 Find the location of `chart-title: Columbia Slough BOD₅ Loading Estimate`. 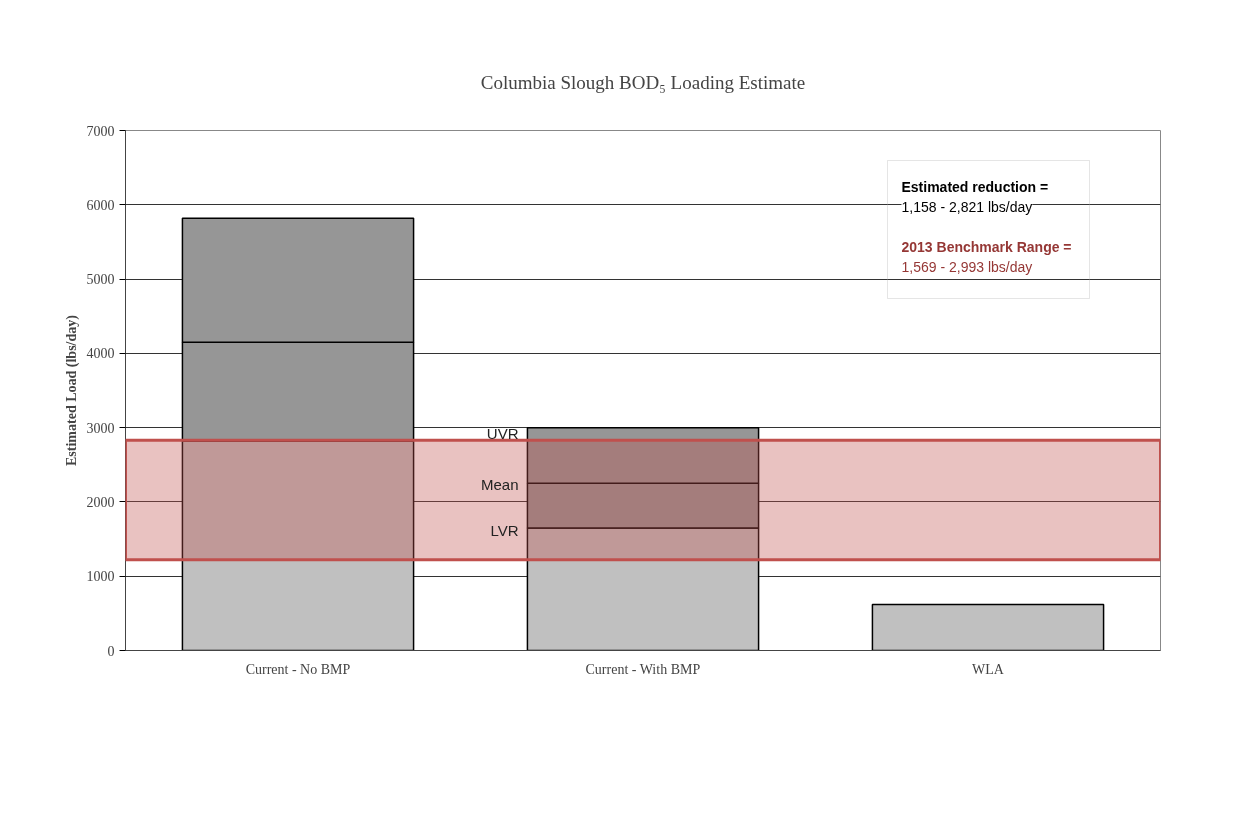

chart-title: Columbia Slough BOD₅ Loading Estimate is located at coordinates (643, 82).